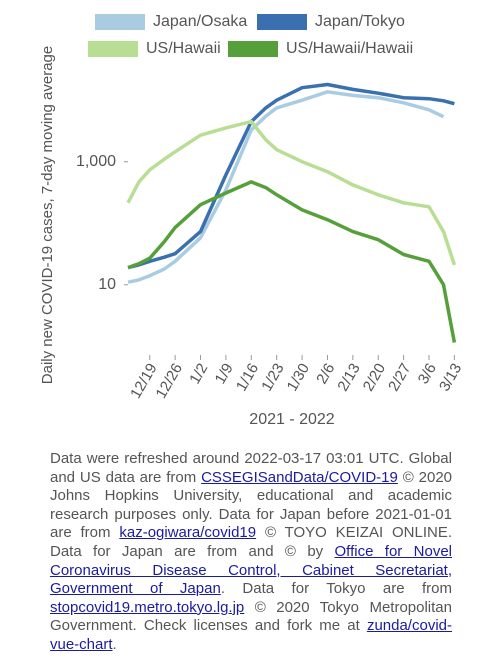 This screenshot has width=500, height=662. What do you see at coordinates (198, 373) in the screenshot?
I see `x-tick-label: 1/2` at bounding box center [198, 373].